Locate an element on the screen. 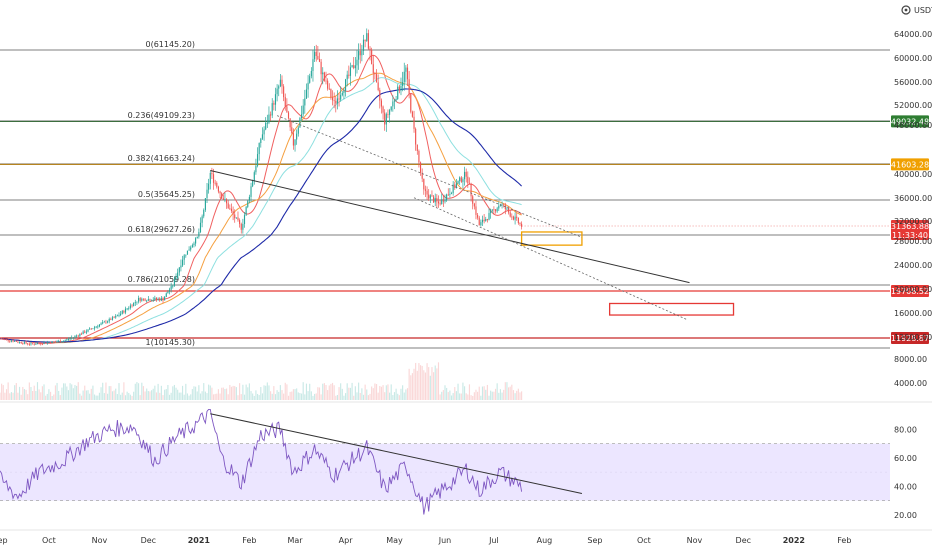 The height and width of the screenshot is (550, 932). price-tick-label: 48000.00 is located at coordinates (913, 125).